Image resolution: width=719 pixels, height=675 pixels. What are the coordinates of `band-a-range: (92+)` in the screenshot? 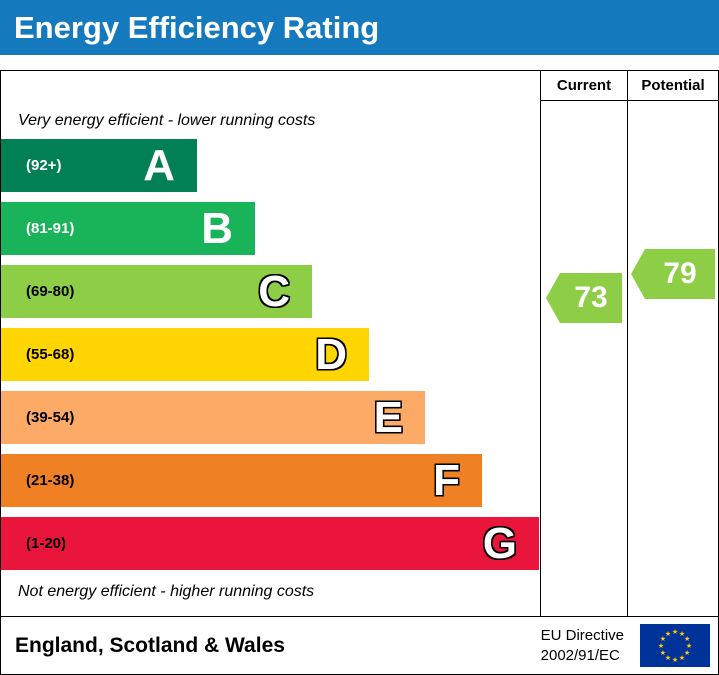 It's located at (44, 165).